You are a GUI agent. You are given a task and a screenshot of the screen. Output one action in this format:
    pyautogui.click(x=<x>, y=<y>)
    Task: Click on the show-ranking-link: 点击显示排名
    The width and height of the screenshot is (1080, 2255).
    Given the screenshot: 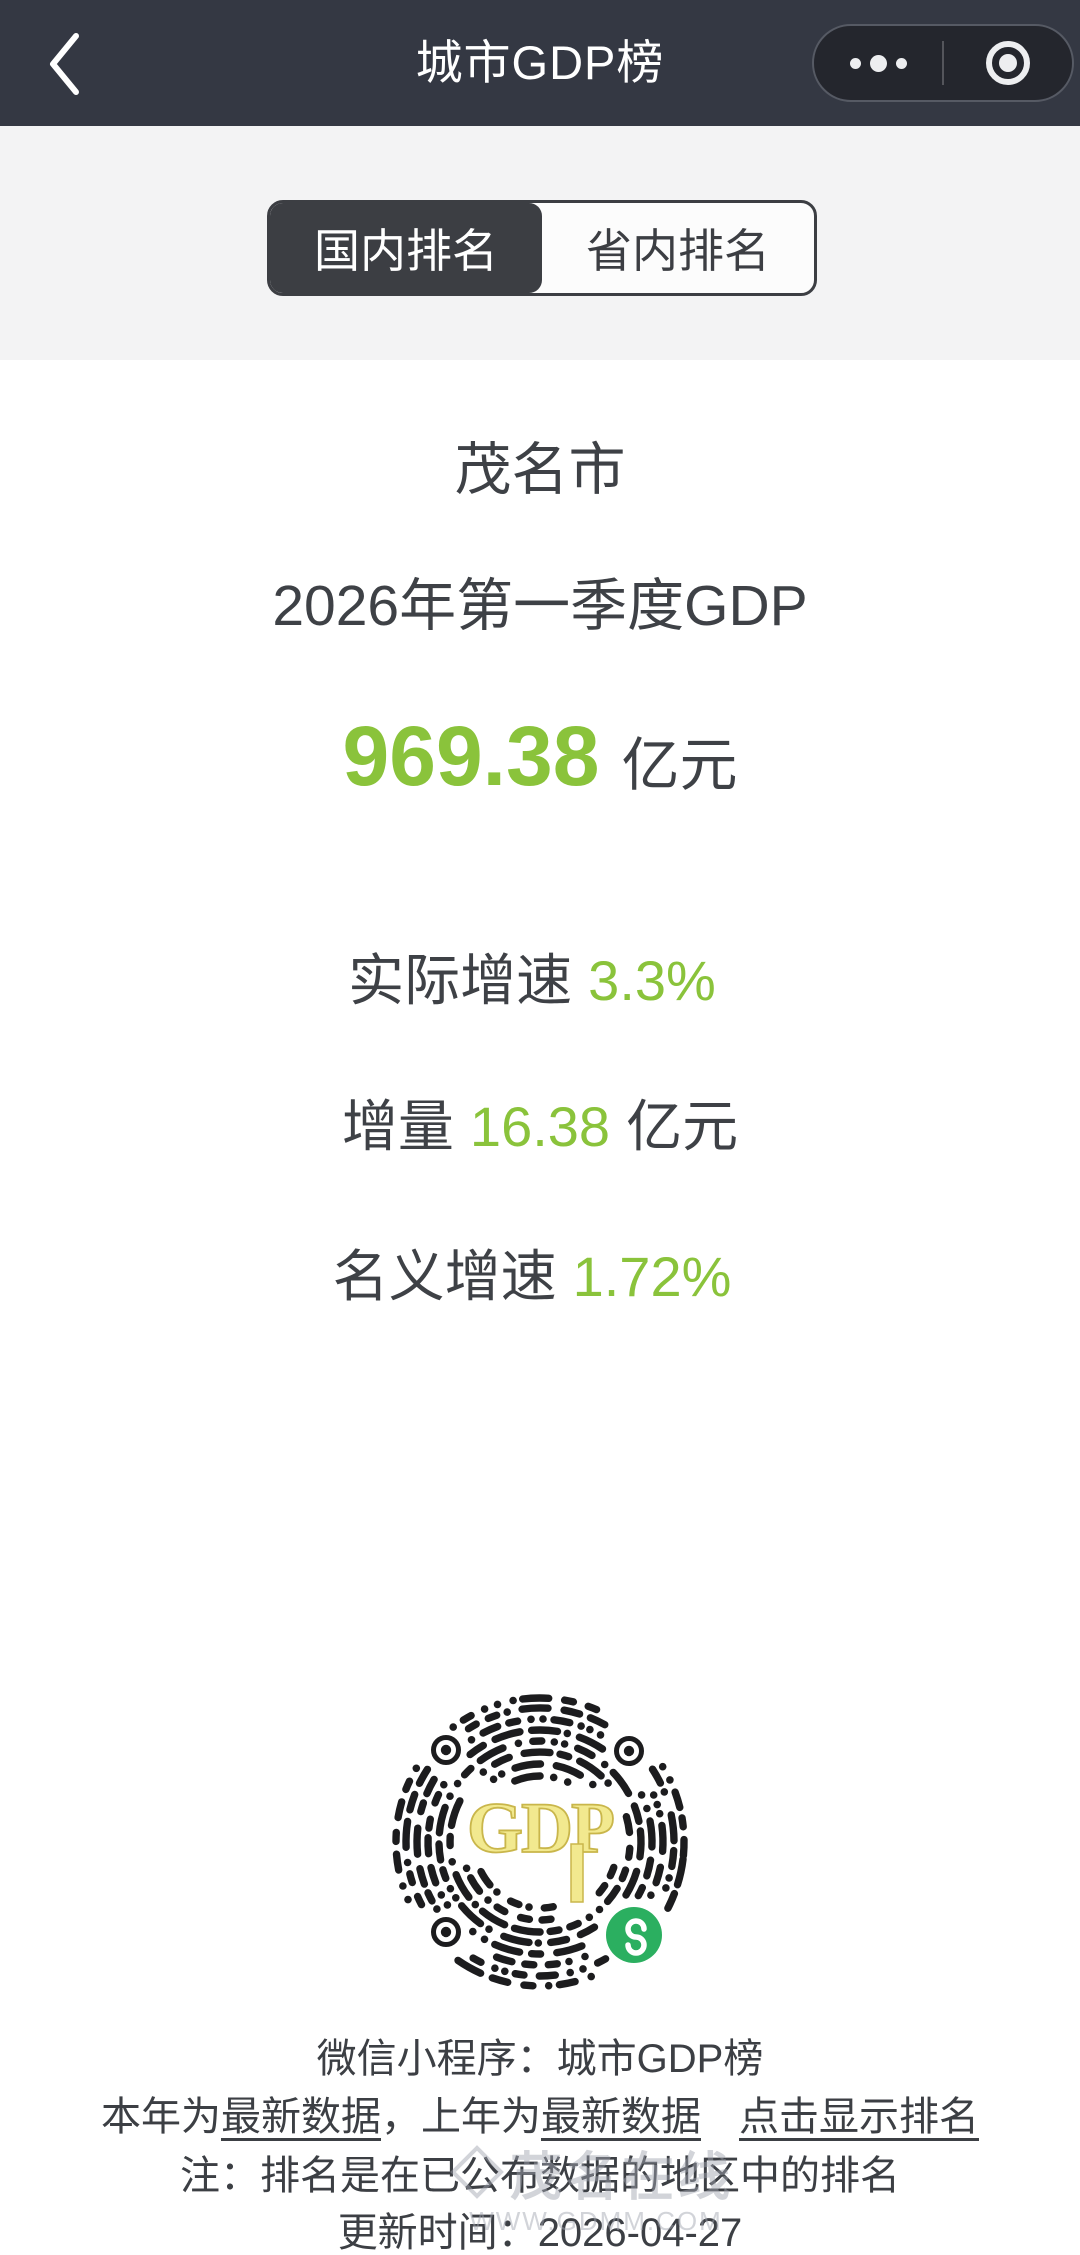 What is the action you would take?
    pyautogui.click(x=859, y=2117)
    